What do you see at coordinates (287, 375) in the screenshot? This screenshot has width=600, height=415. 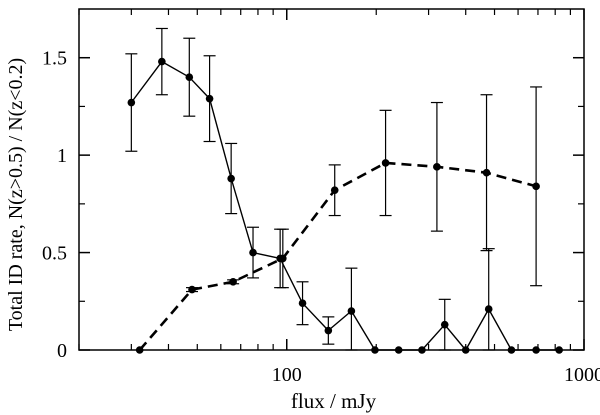 I see `x-tick-label: 100` at bounding box center [287, 375].